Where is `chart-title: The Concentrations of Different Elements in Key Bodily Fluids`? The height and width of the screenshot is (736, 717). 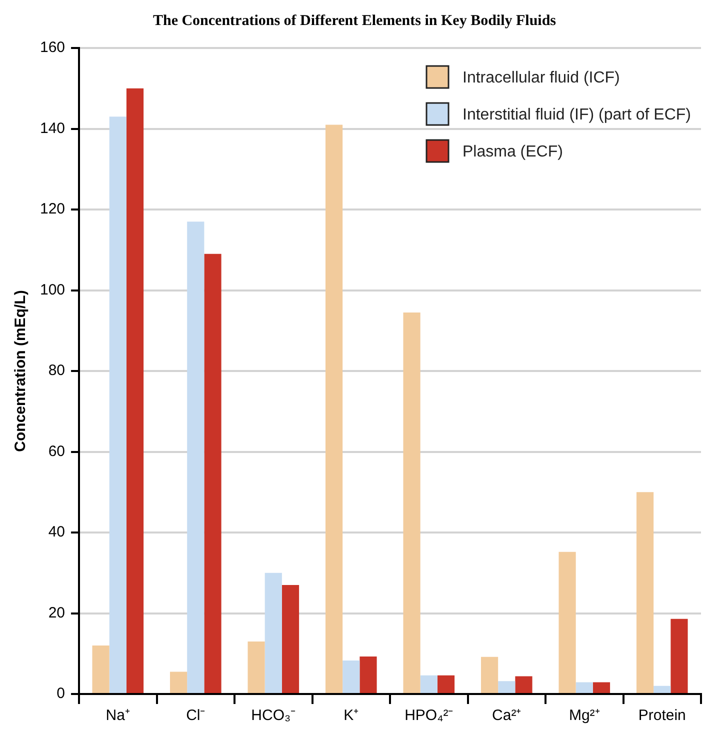
chart-title: The Concentrations of Different Elements in Key Bodily Fluids is located at coordinates (354, 20).